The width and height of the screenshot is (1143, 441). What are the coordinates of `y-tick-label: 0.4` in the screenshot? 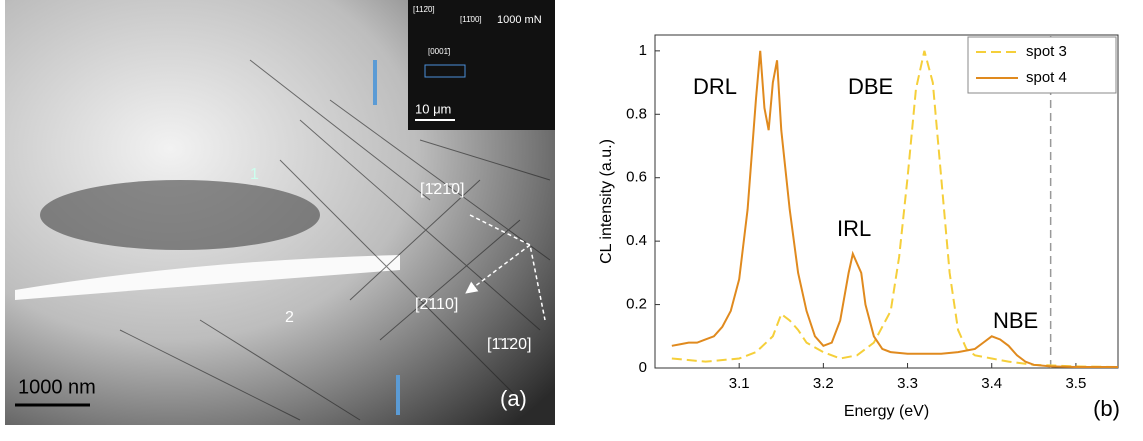 It's located at (636, 240).